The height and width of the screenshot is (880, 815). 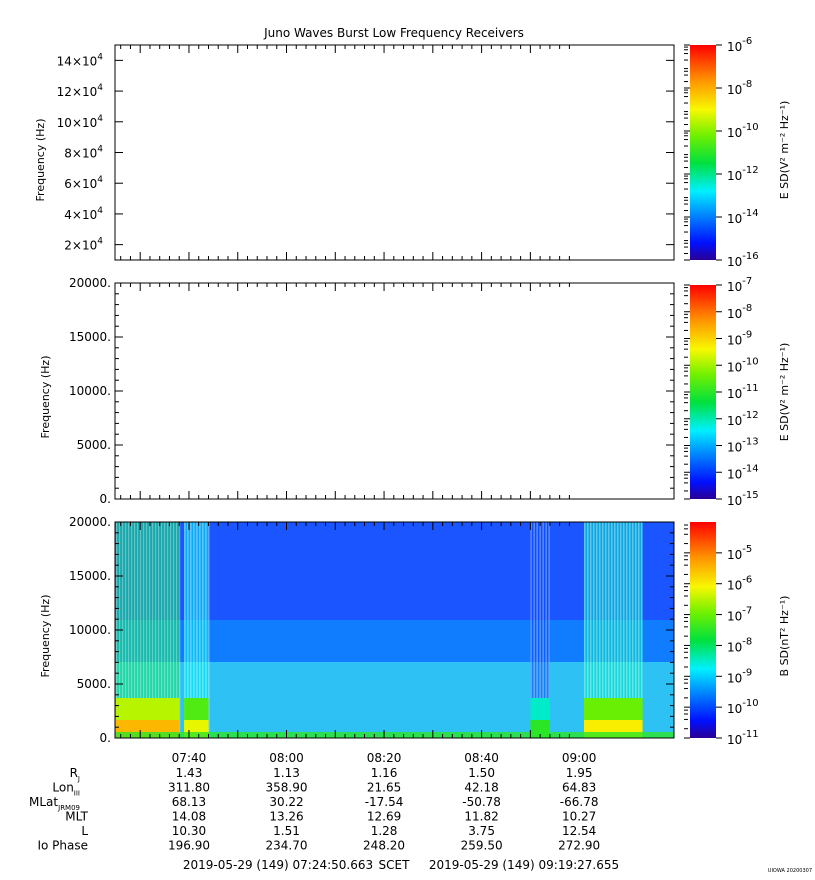 What do you see at coordinates (45, 636) in the screenshot?
I see `panel-bottom-ylabel: Frequency (Hz)` at bounding box center [45, 636].